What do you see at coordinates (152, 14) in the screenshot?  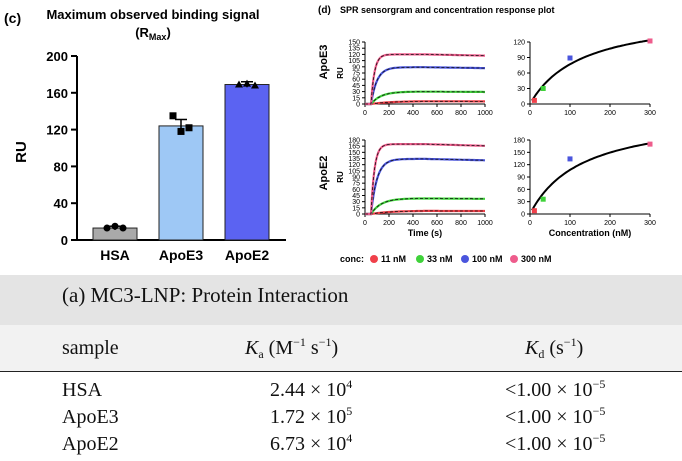 I see `bar-chart-title: Maximum observed binding signal` at bounding box center [152, 14].